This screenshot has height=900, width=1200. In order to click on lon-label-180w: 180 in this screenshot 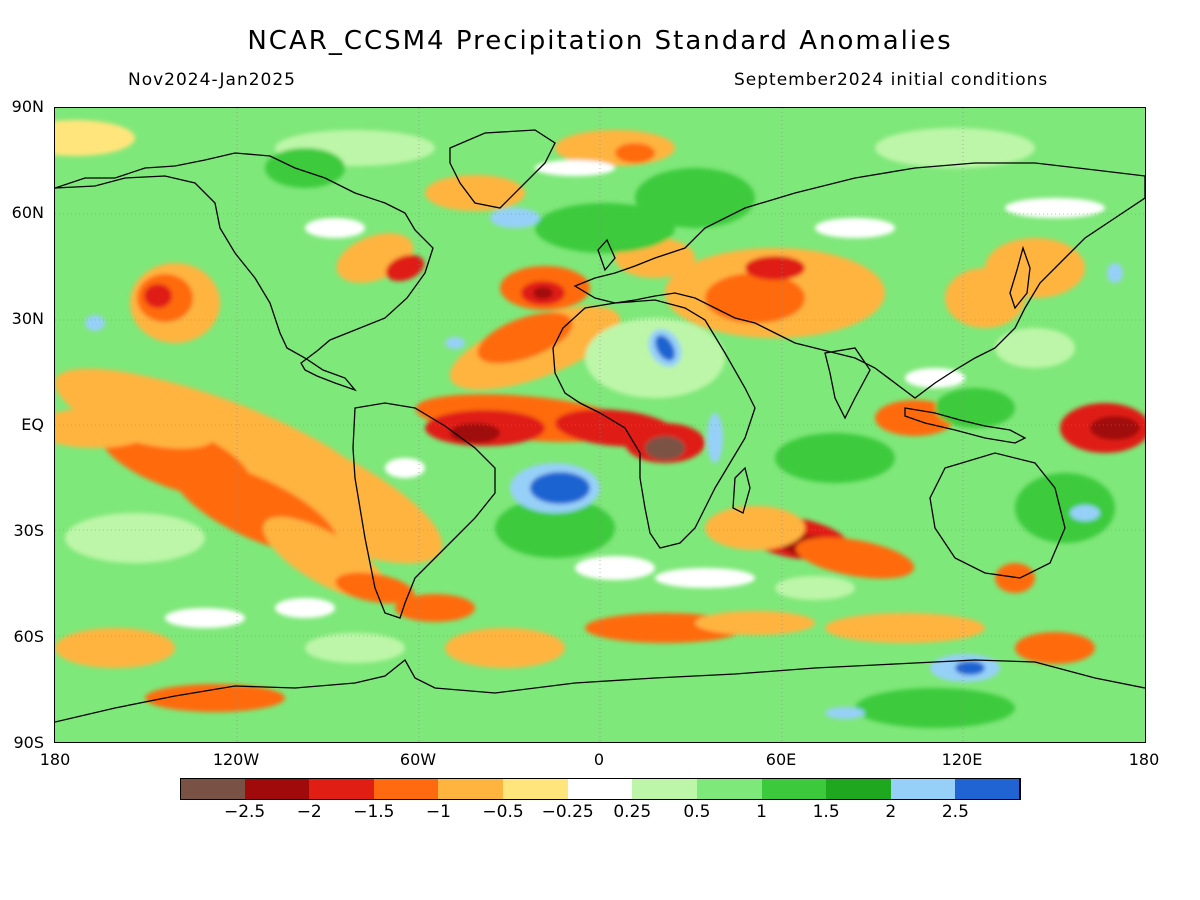, I will do `click(55, 759)`.